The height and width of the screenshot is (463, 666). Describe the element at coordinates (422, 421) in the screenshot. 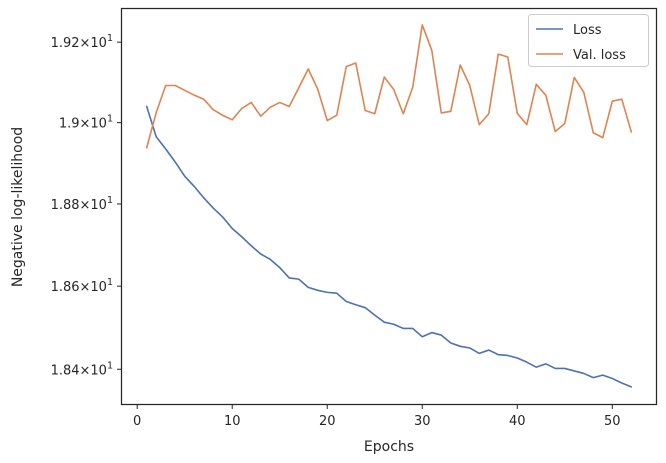

I see `x-tick-label: 30` at that location.